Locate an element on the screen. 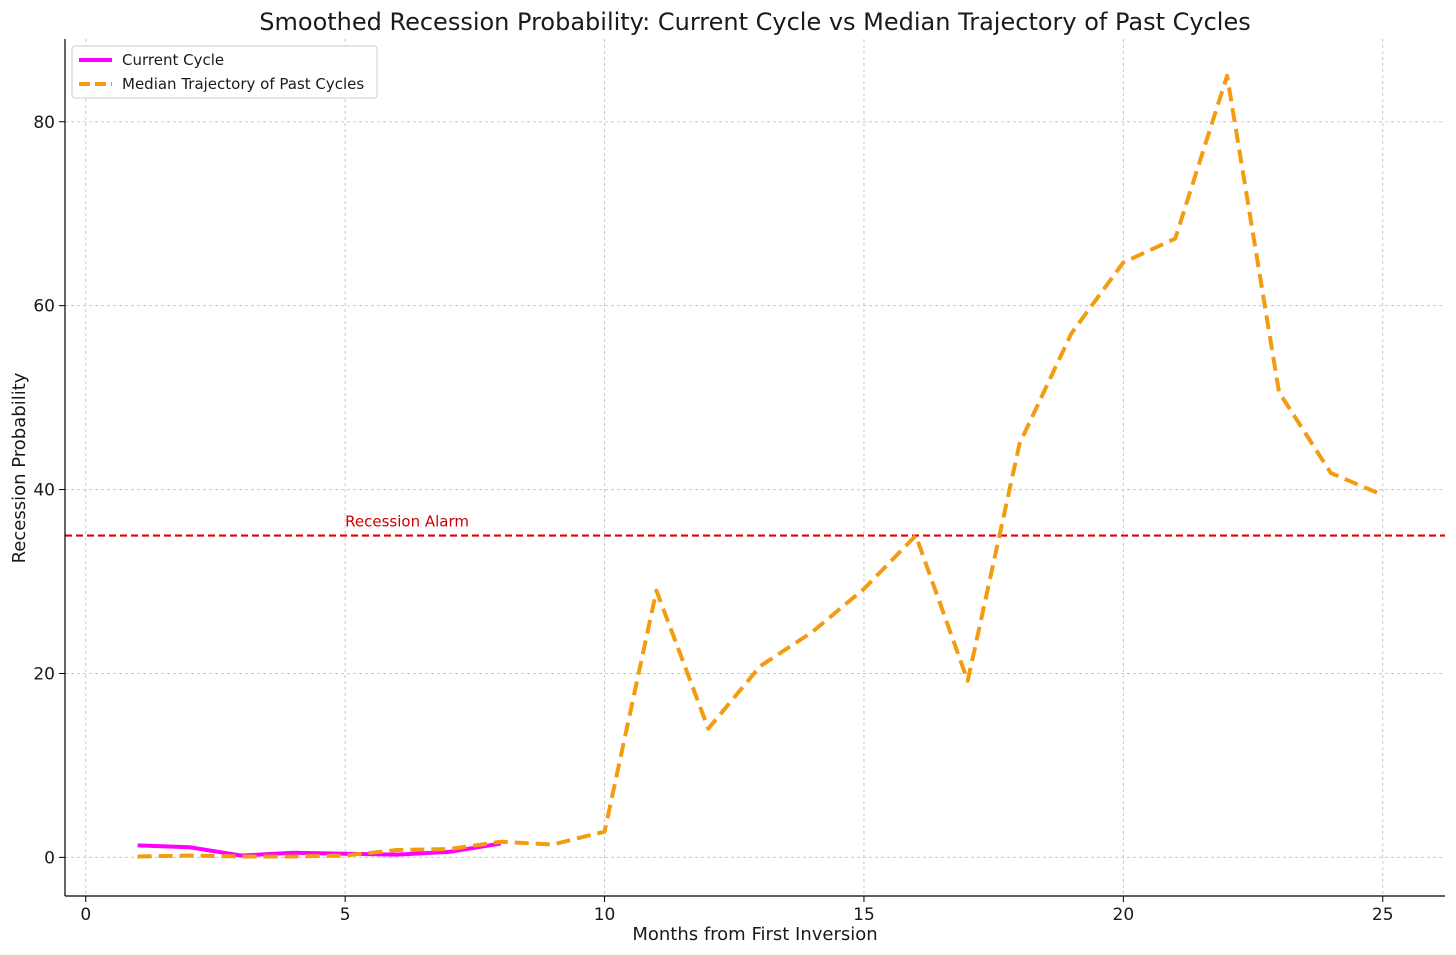 Image resolution: width=1456 pixels, height=955 pixels. x-tick-label: 20 is located at coordinates (1124, 915).